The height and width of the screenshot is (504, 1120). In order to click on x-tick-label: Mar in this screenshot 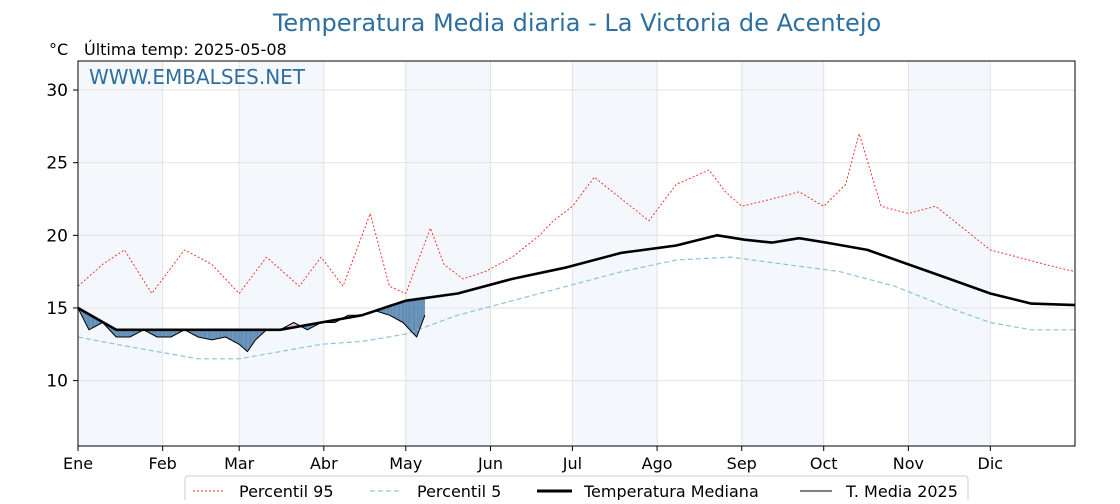, I will do `click(239, 463)`.